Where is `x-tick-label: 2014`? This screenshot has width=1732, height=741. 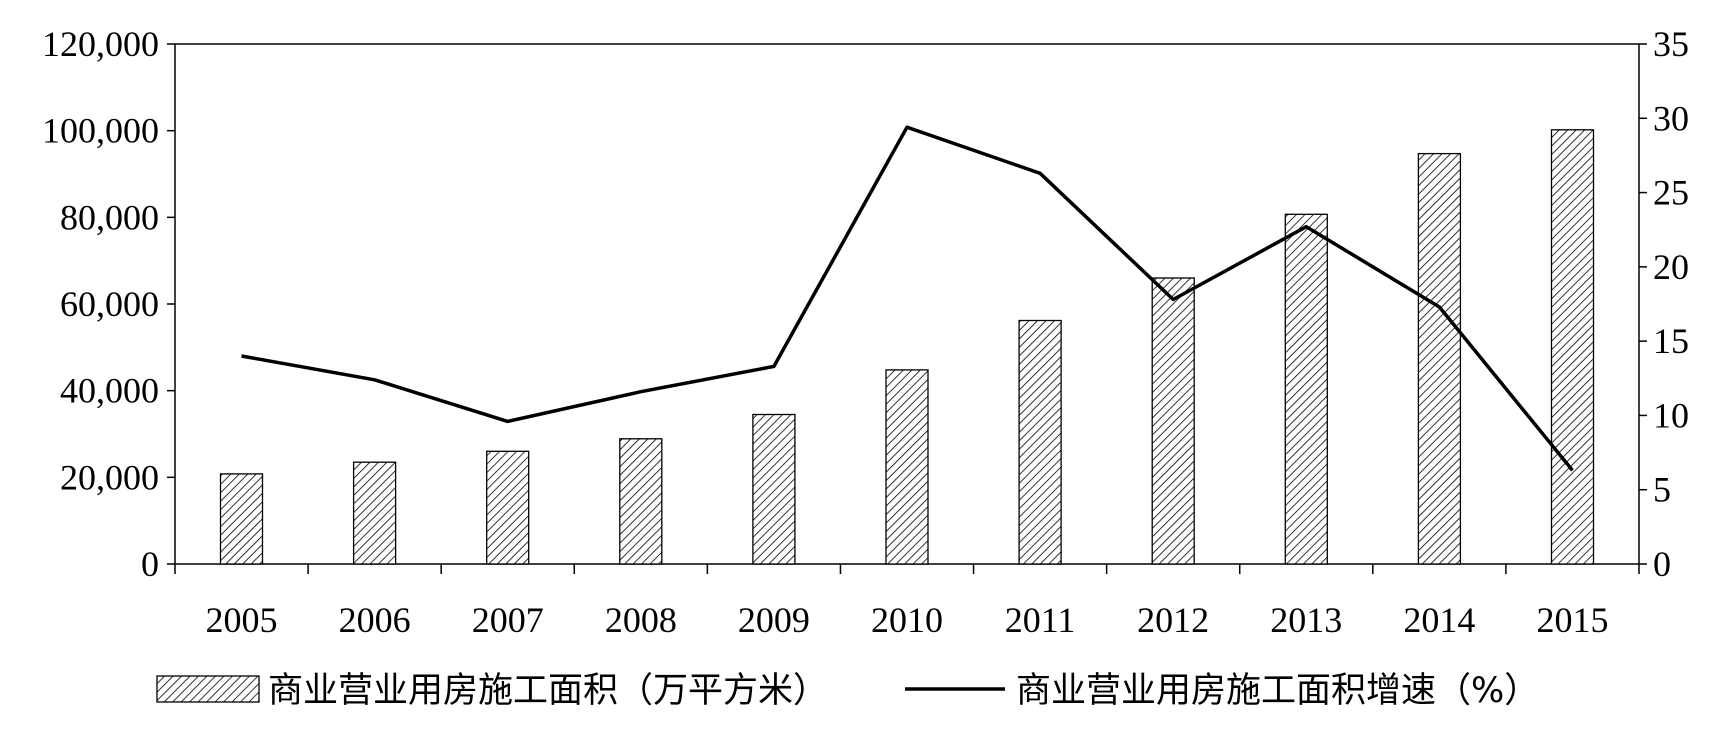 x-tick-label: 2014 is located at coordinates (1439, 620).